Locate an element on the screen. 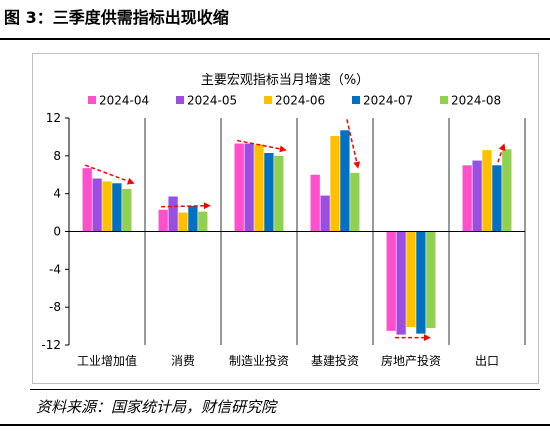 The width and height of the screenshot is (550, 431). legend-label-2024-06: 2024-06 is located at coordinates (300, 101).